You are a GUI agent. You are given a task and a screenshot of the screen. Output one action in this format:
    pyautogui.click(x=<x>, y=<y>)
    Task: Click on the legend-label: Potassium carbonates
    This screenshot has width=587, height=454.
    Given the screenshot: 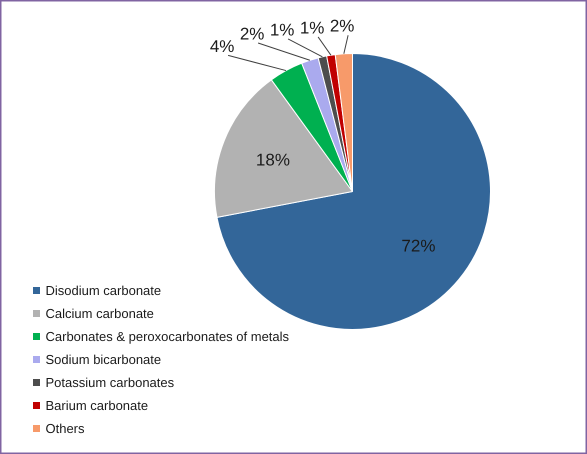 What is the action you would take?
    pyautogui.click(x=110, y=382)
    